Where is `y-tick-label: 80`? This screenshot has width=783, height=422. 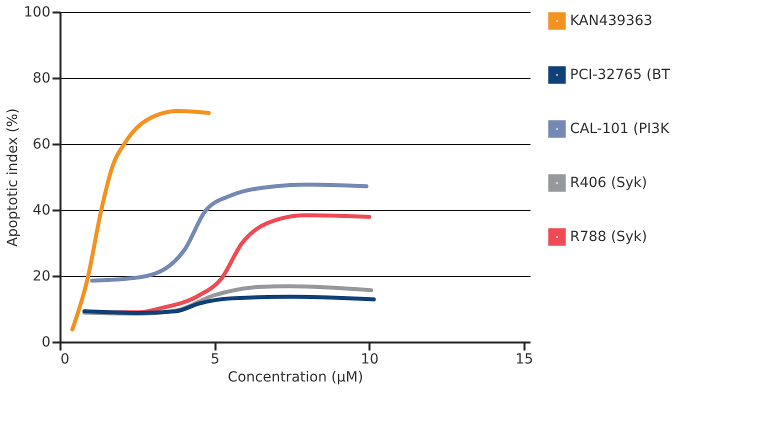
y-tick-label: 80 is located at coordinates (41, 78).